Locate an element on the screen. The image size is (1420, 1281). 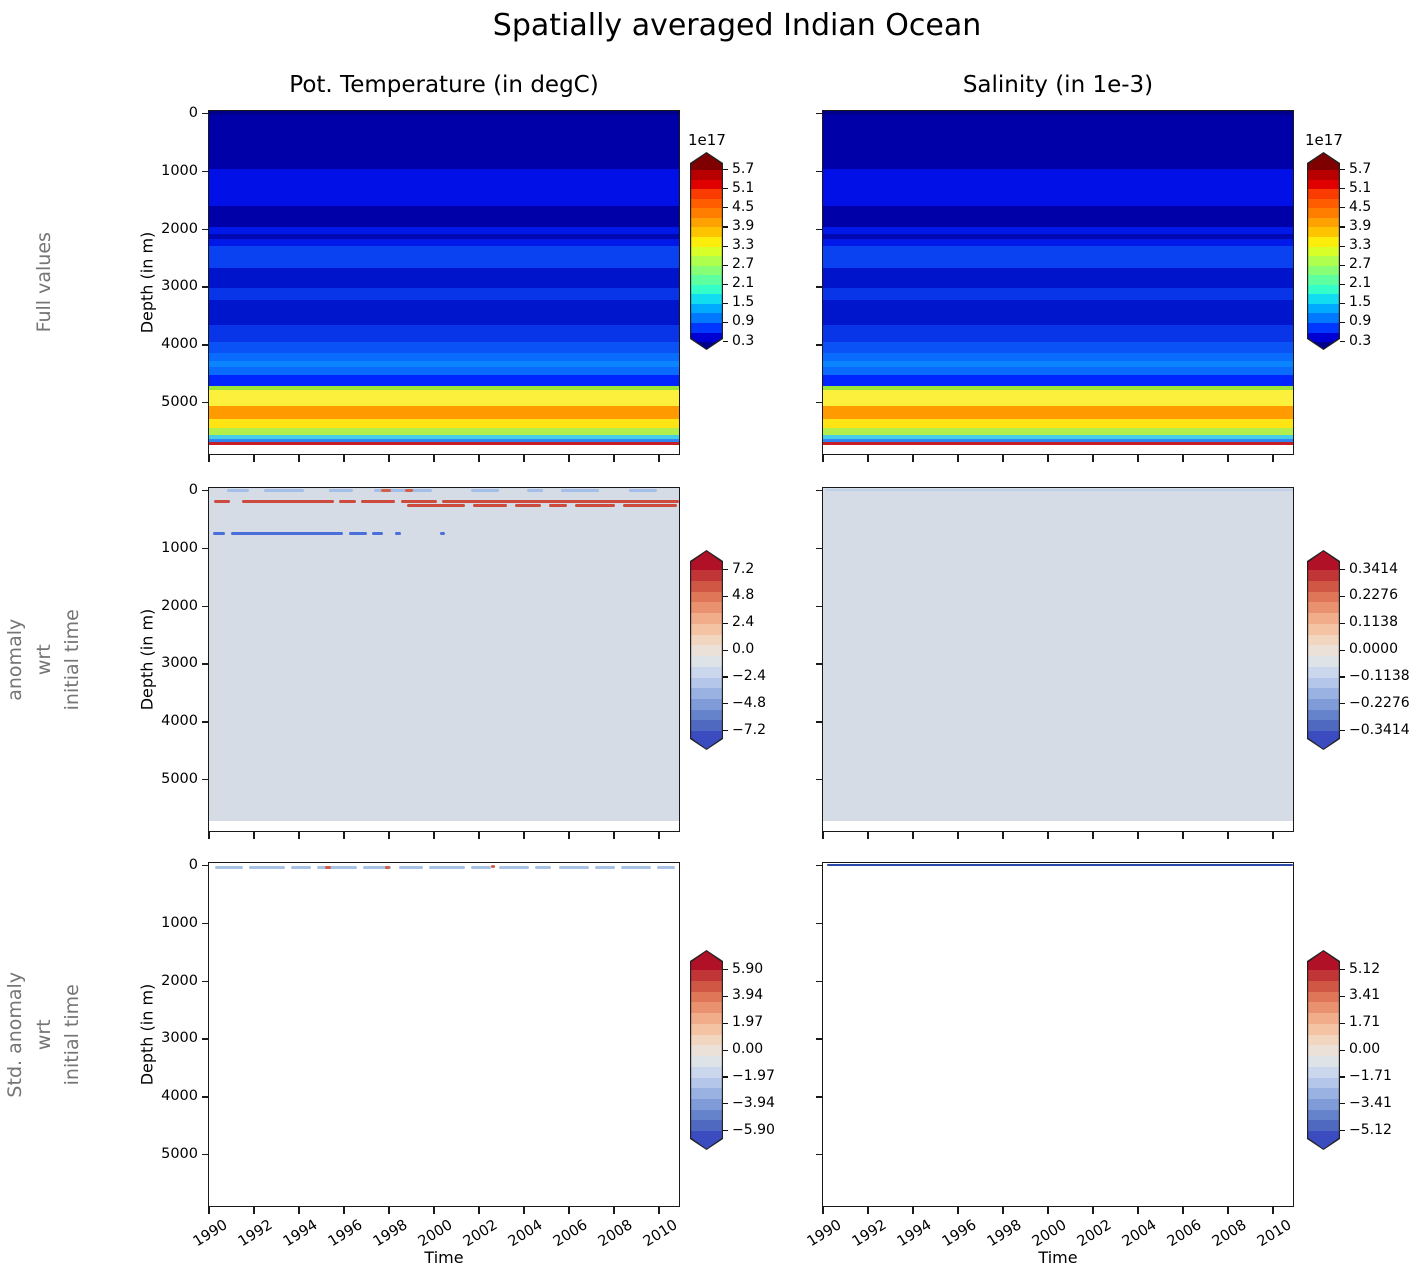
colorbar-tick-label: 2.7 is located at coordinates (1360, 264).